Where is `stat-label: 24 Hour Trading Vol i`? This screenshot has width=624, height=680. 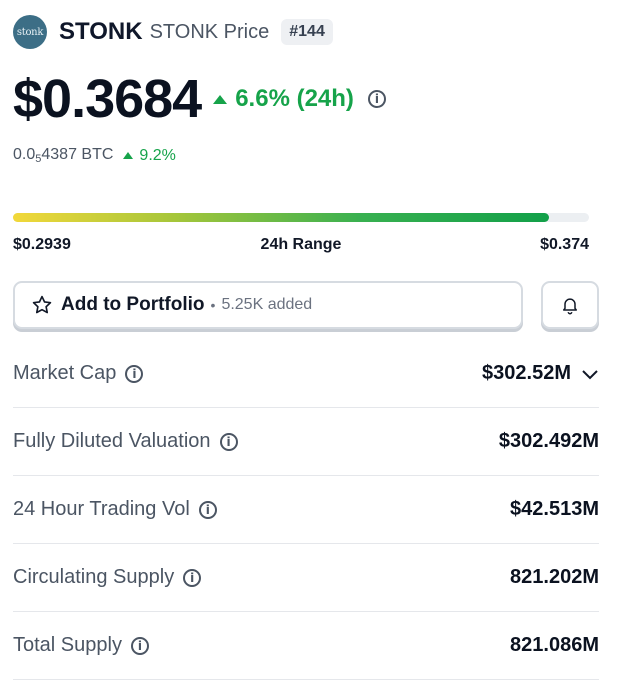 stat-label: 24 Hour Trading Vol i is located at coordinates (115, 509).